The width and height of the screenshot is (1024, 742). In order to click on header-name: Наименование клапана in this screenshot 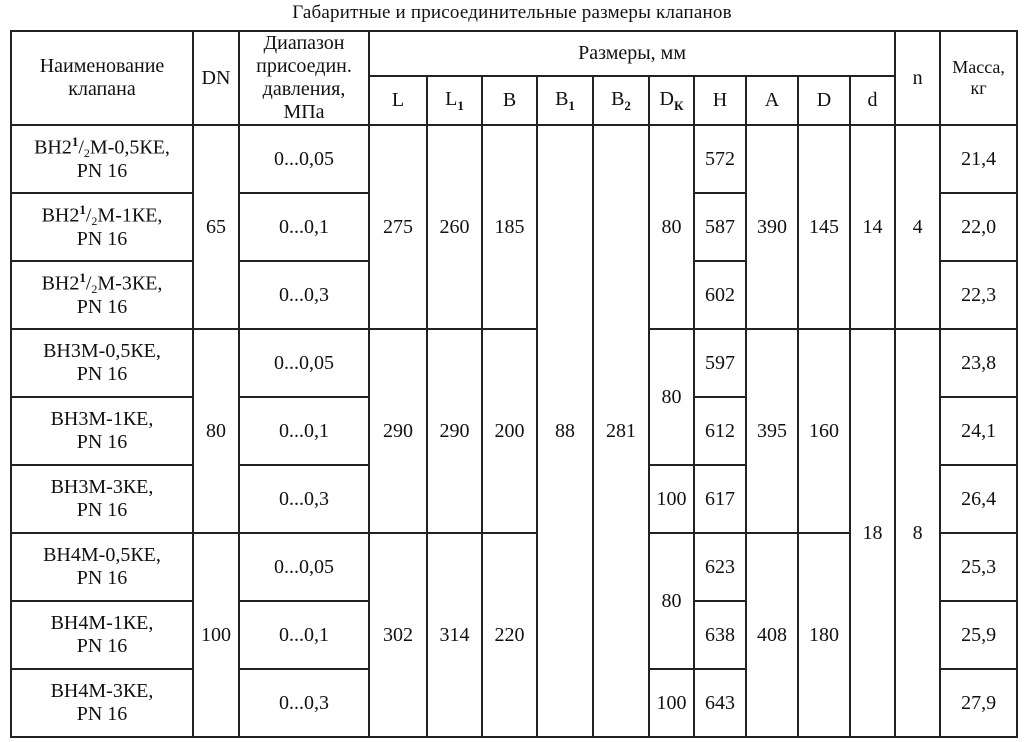, I will do `click(102, 78)`.